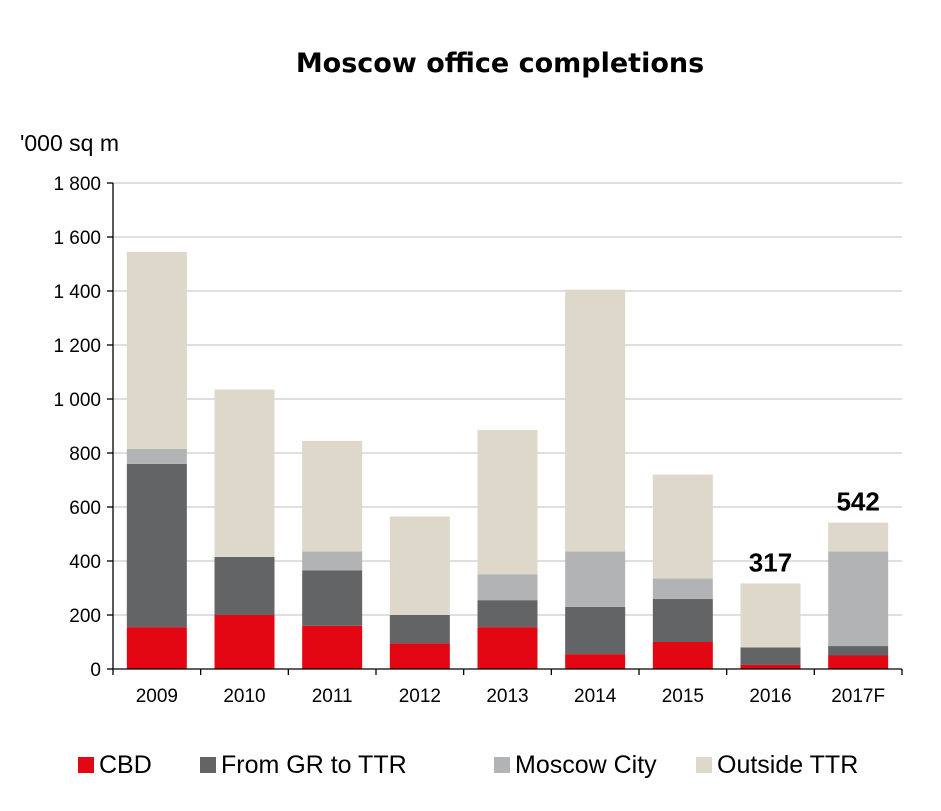  What do you see at coordinates (420, 696) in the screenshot?
I see `x-tick-label: 2012` at bounding box center [420, 696].